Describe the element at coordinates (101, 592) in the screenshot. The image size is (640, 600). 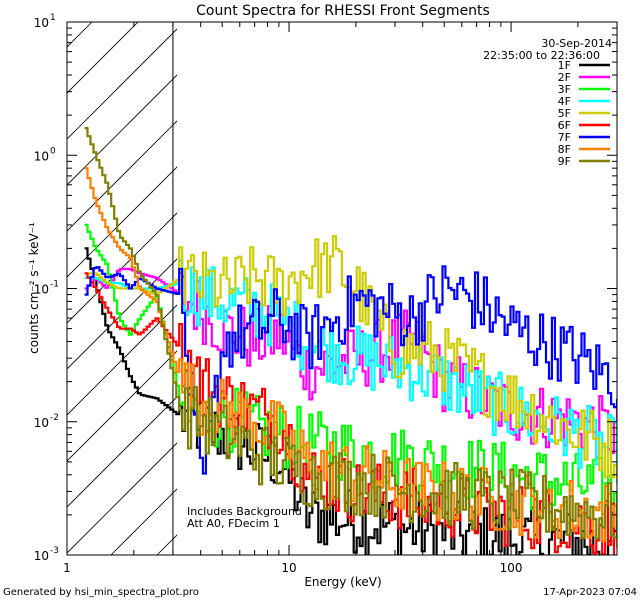
I see `generated-by-footer: Generated by hsi_min_spectra_plot.pro` at that location.